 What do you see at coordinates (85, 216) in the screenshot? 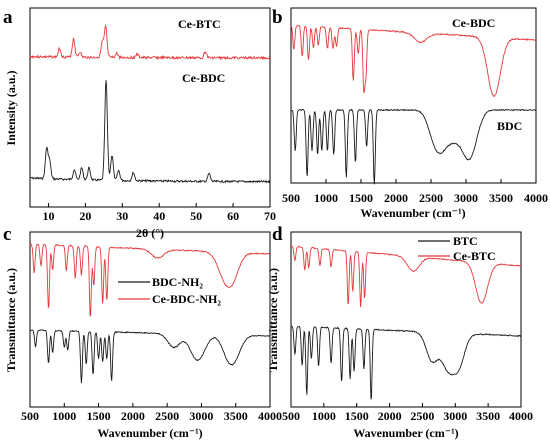
I see `x-tick-label: 20` at bounding box center [85, 216].